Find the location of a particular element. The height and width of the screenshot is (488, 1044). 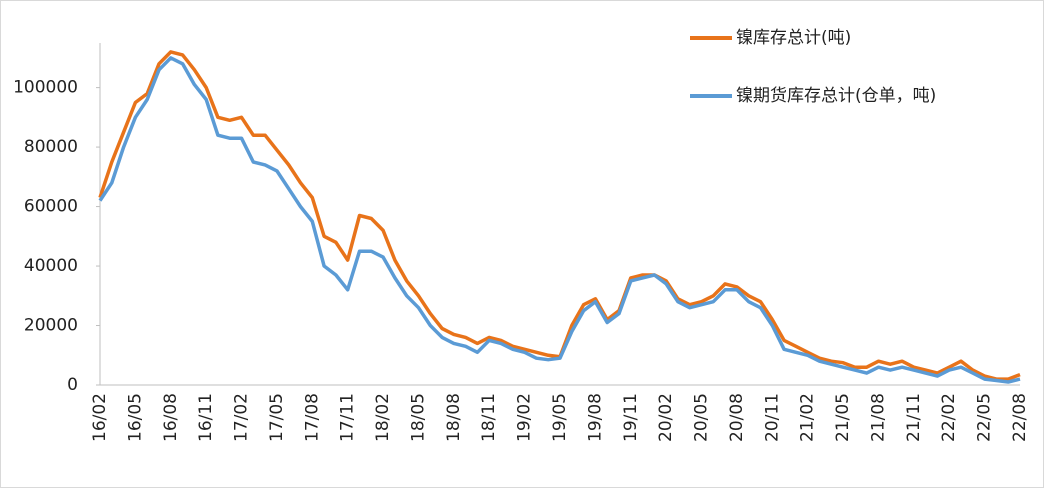

x-tick-label: 21/05 is located at coordinates (843, 417).